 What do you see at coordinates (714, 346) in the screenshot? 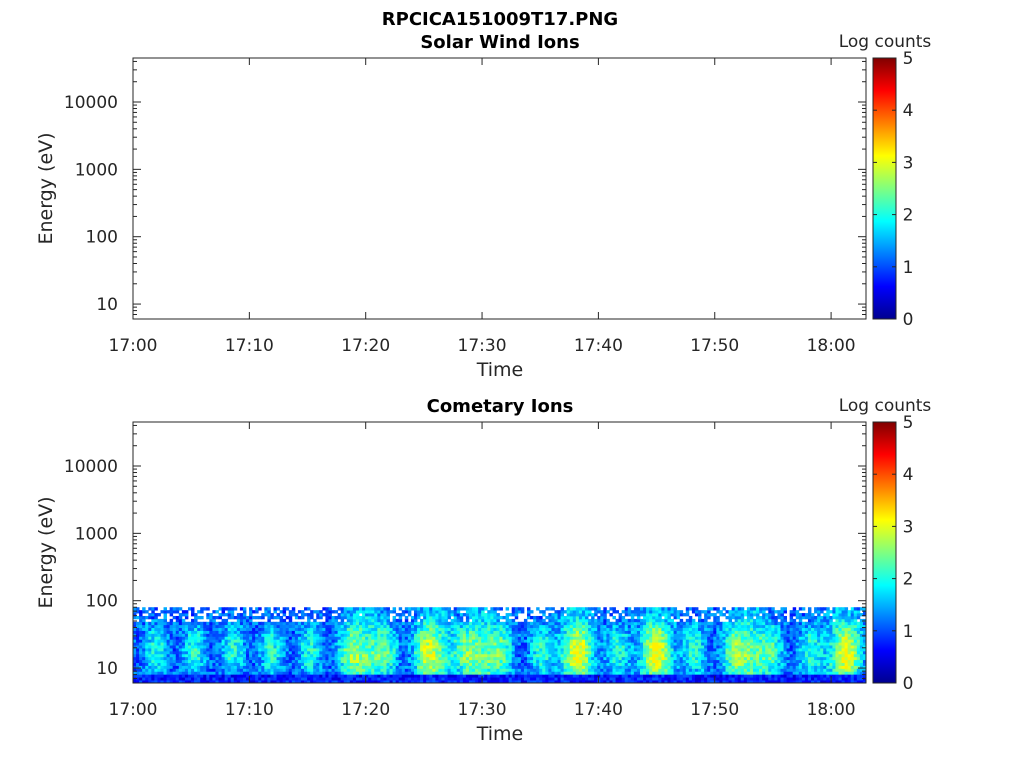
I see `x-tick-label: 17:50` at bounding box center [714, 346].